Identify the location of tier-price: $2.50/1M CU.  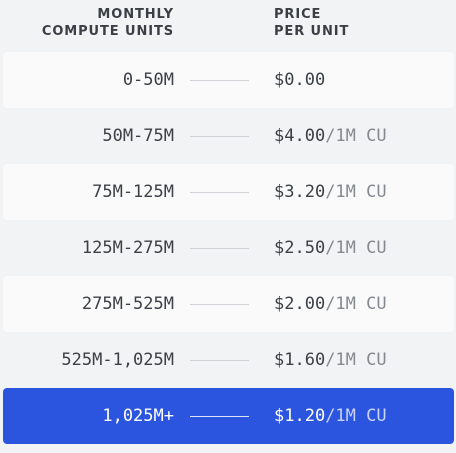
(330, 248).